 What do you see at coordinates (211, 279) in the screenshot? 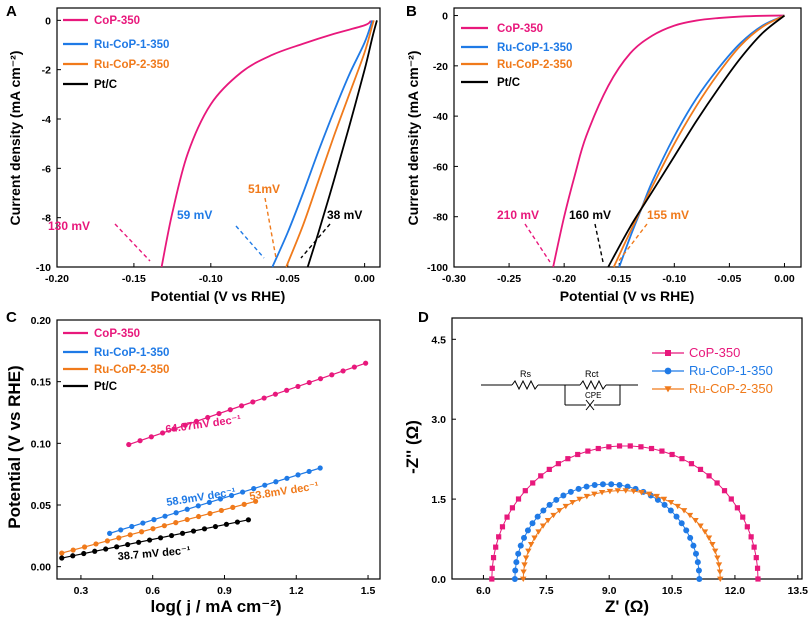
I see `xtick-label-a-2: -0.10` at bounding box center [211, 279].